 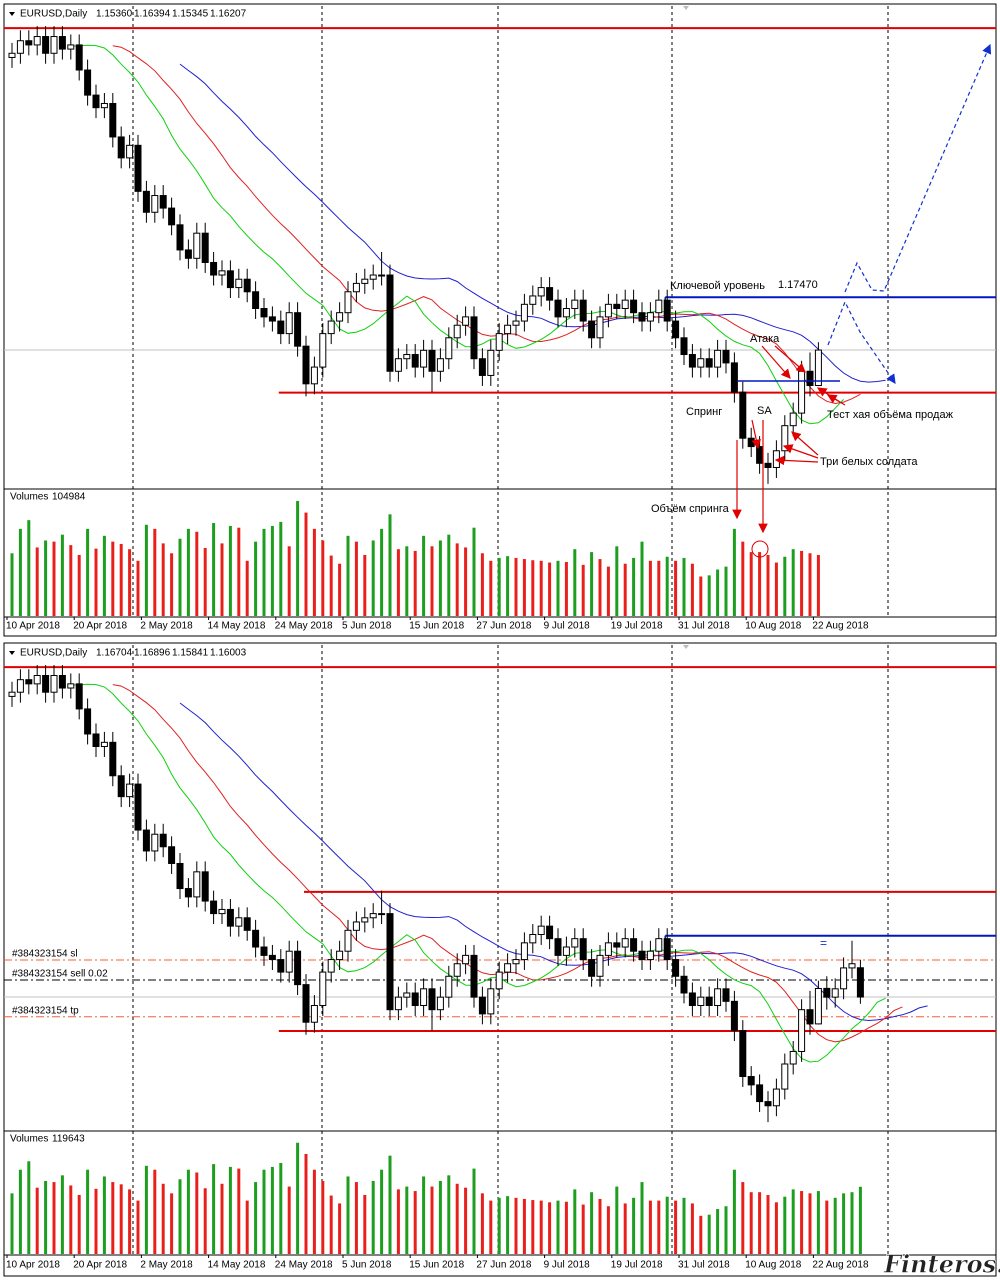 I want to click on arrow, so click(x=790, y=359).